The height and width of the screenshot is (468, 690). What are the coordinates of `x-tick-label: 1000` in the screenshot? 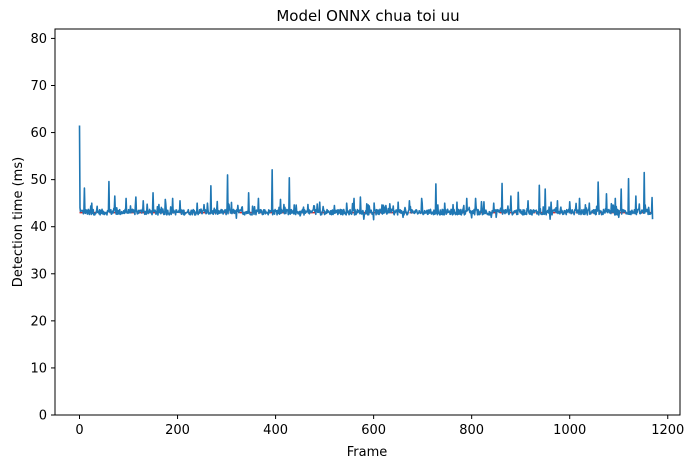 It's located at (569, 430).